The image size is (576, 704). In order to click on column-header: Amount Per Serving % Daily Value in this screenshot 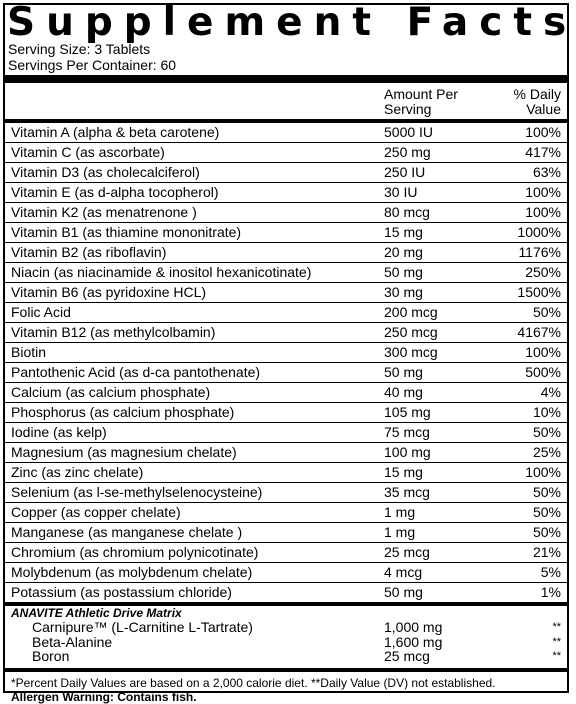, I will do `click(286, 101)`.